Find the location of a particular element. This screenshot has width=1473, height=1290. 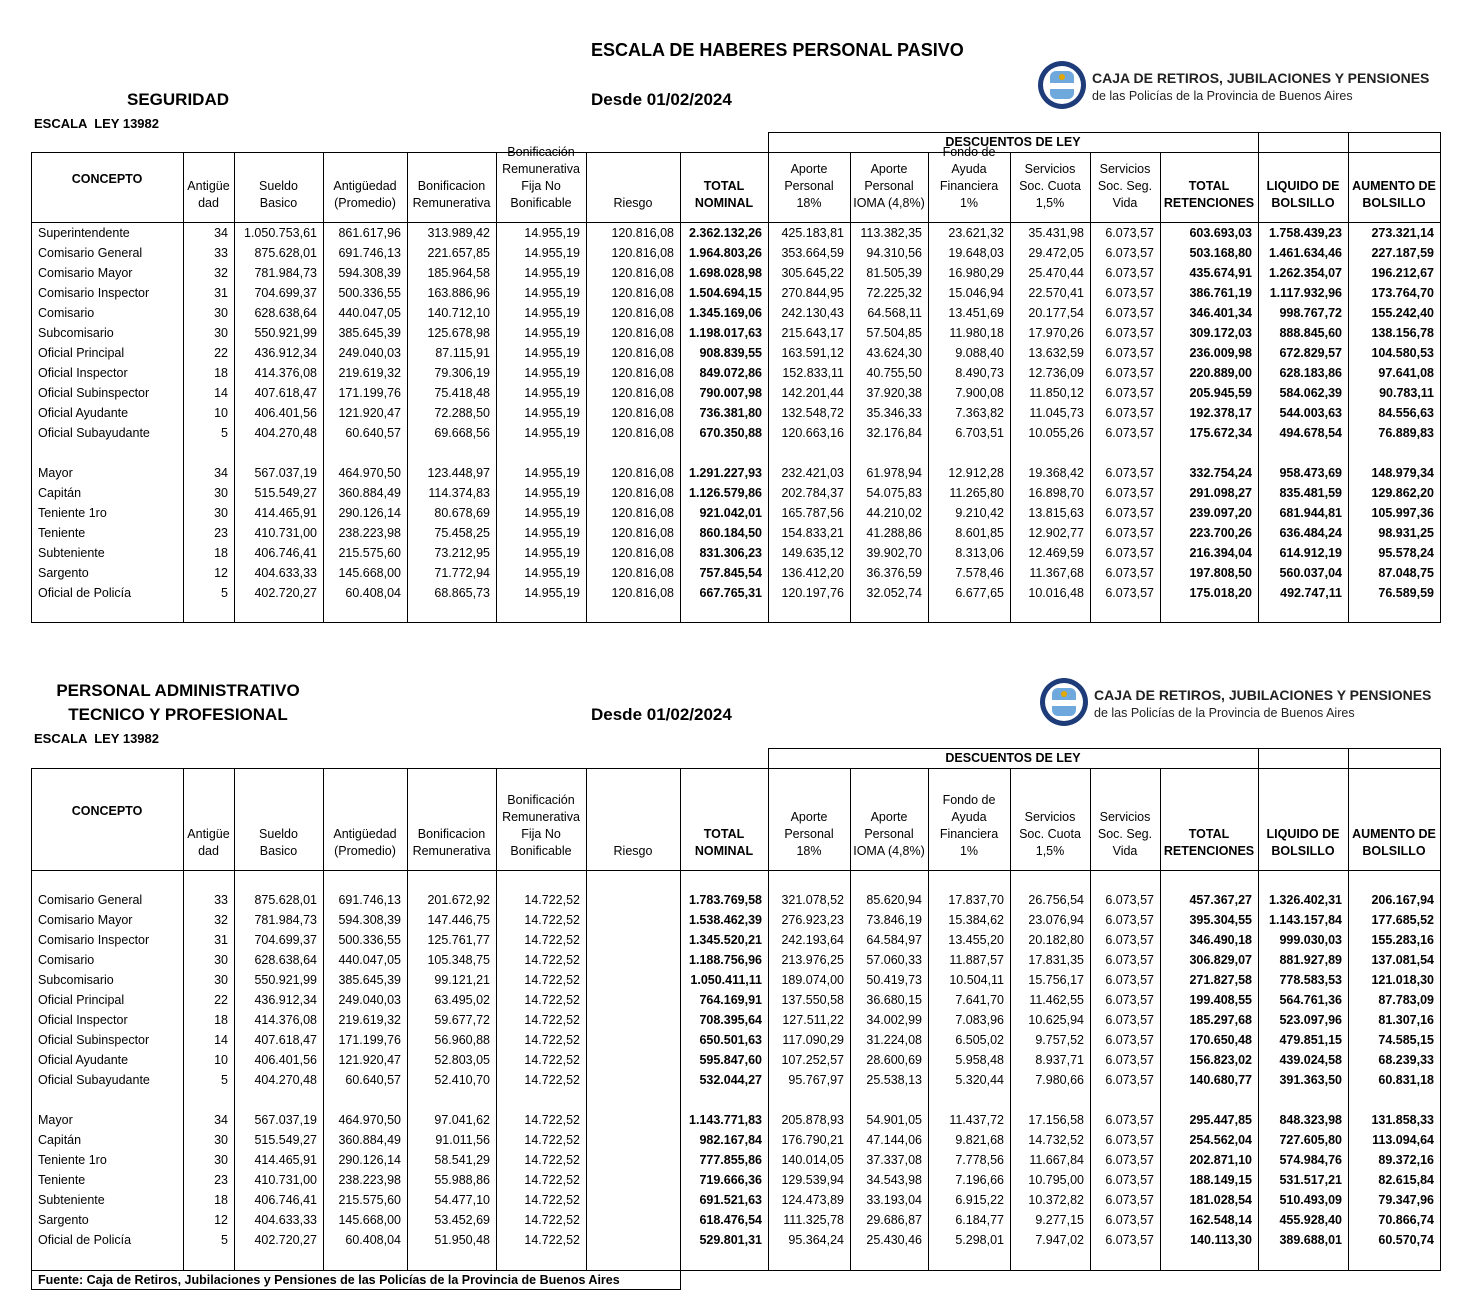

cell-value: 777.855,86 is located at coordinates (730, 1160).